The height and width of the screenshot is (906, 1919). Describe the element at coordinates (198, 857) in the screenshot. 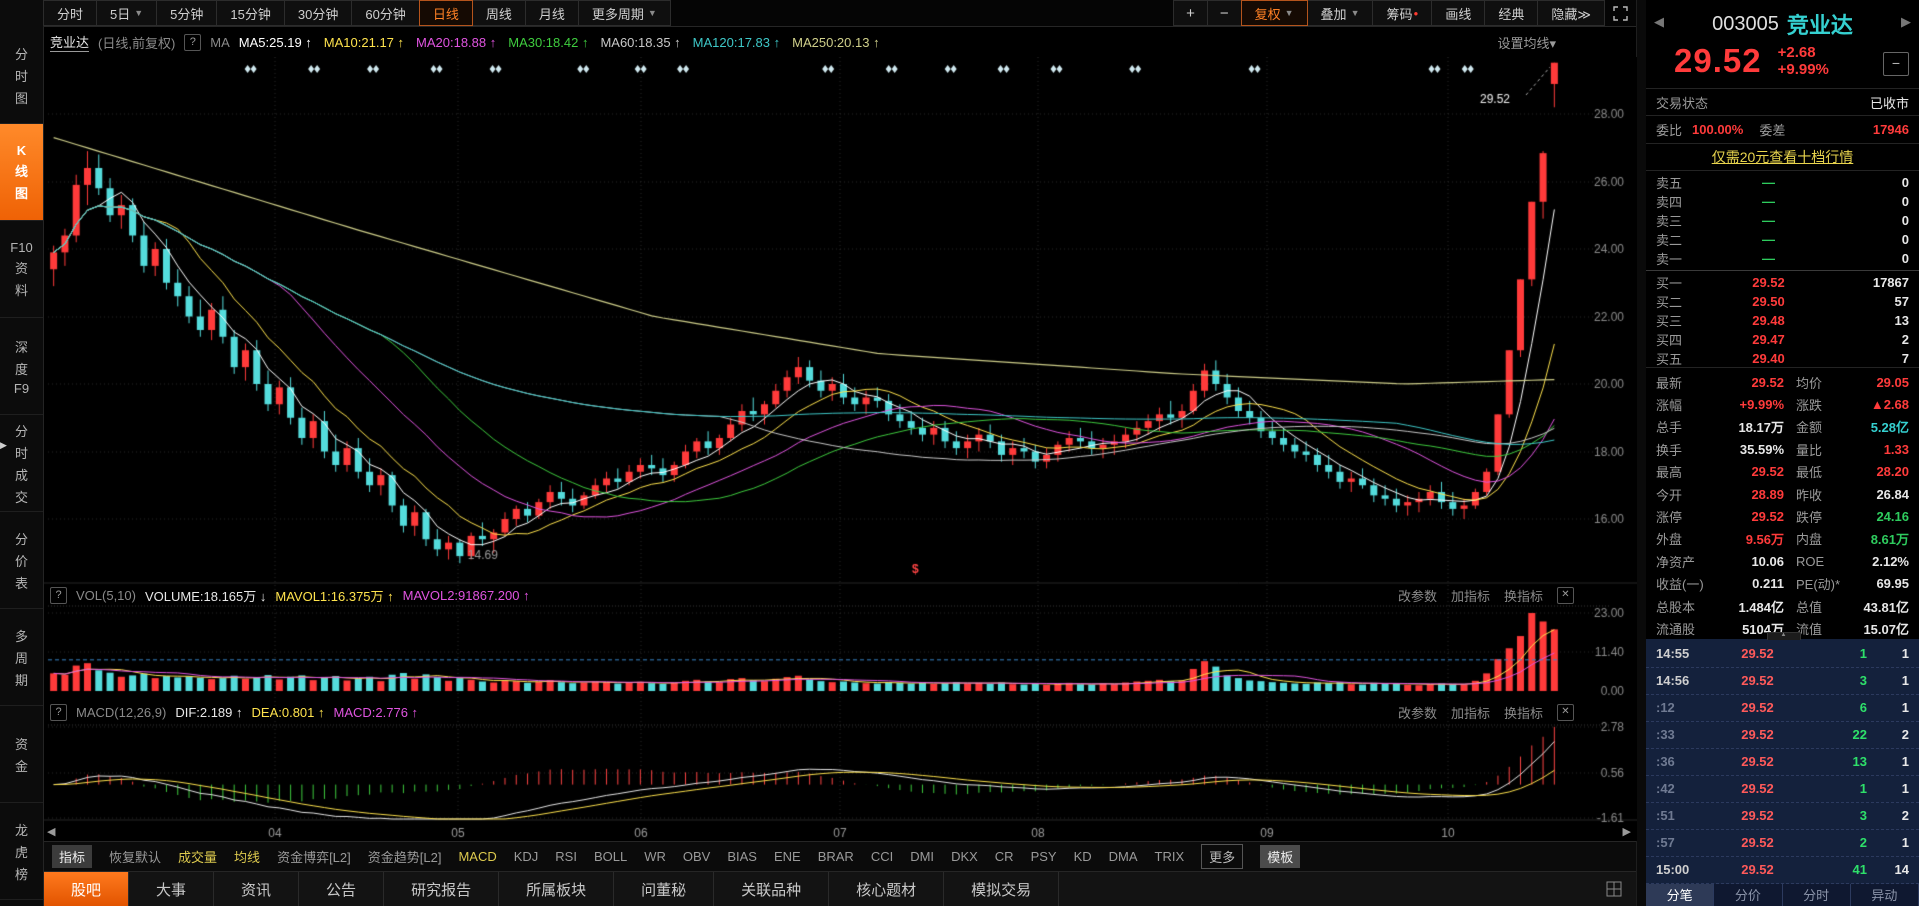

I see `indicator-成交量: 成交量` at that location.